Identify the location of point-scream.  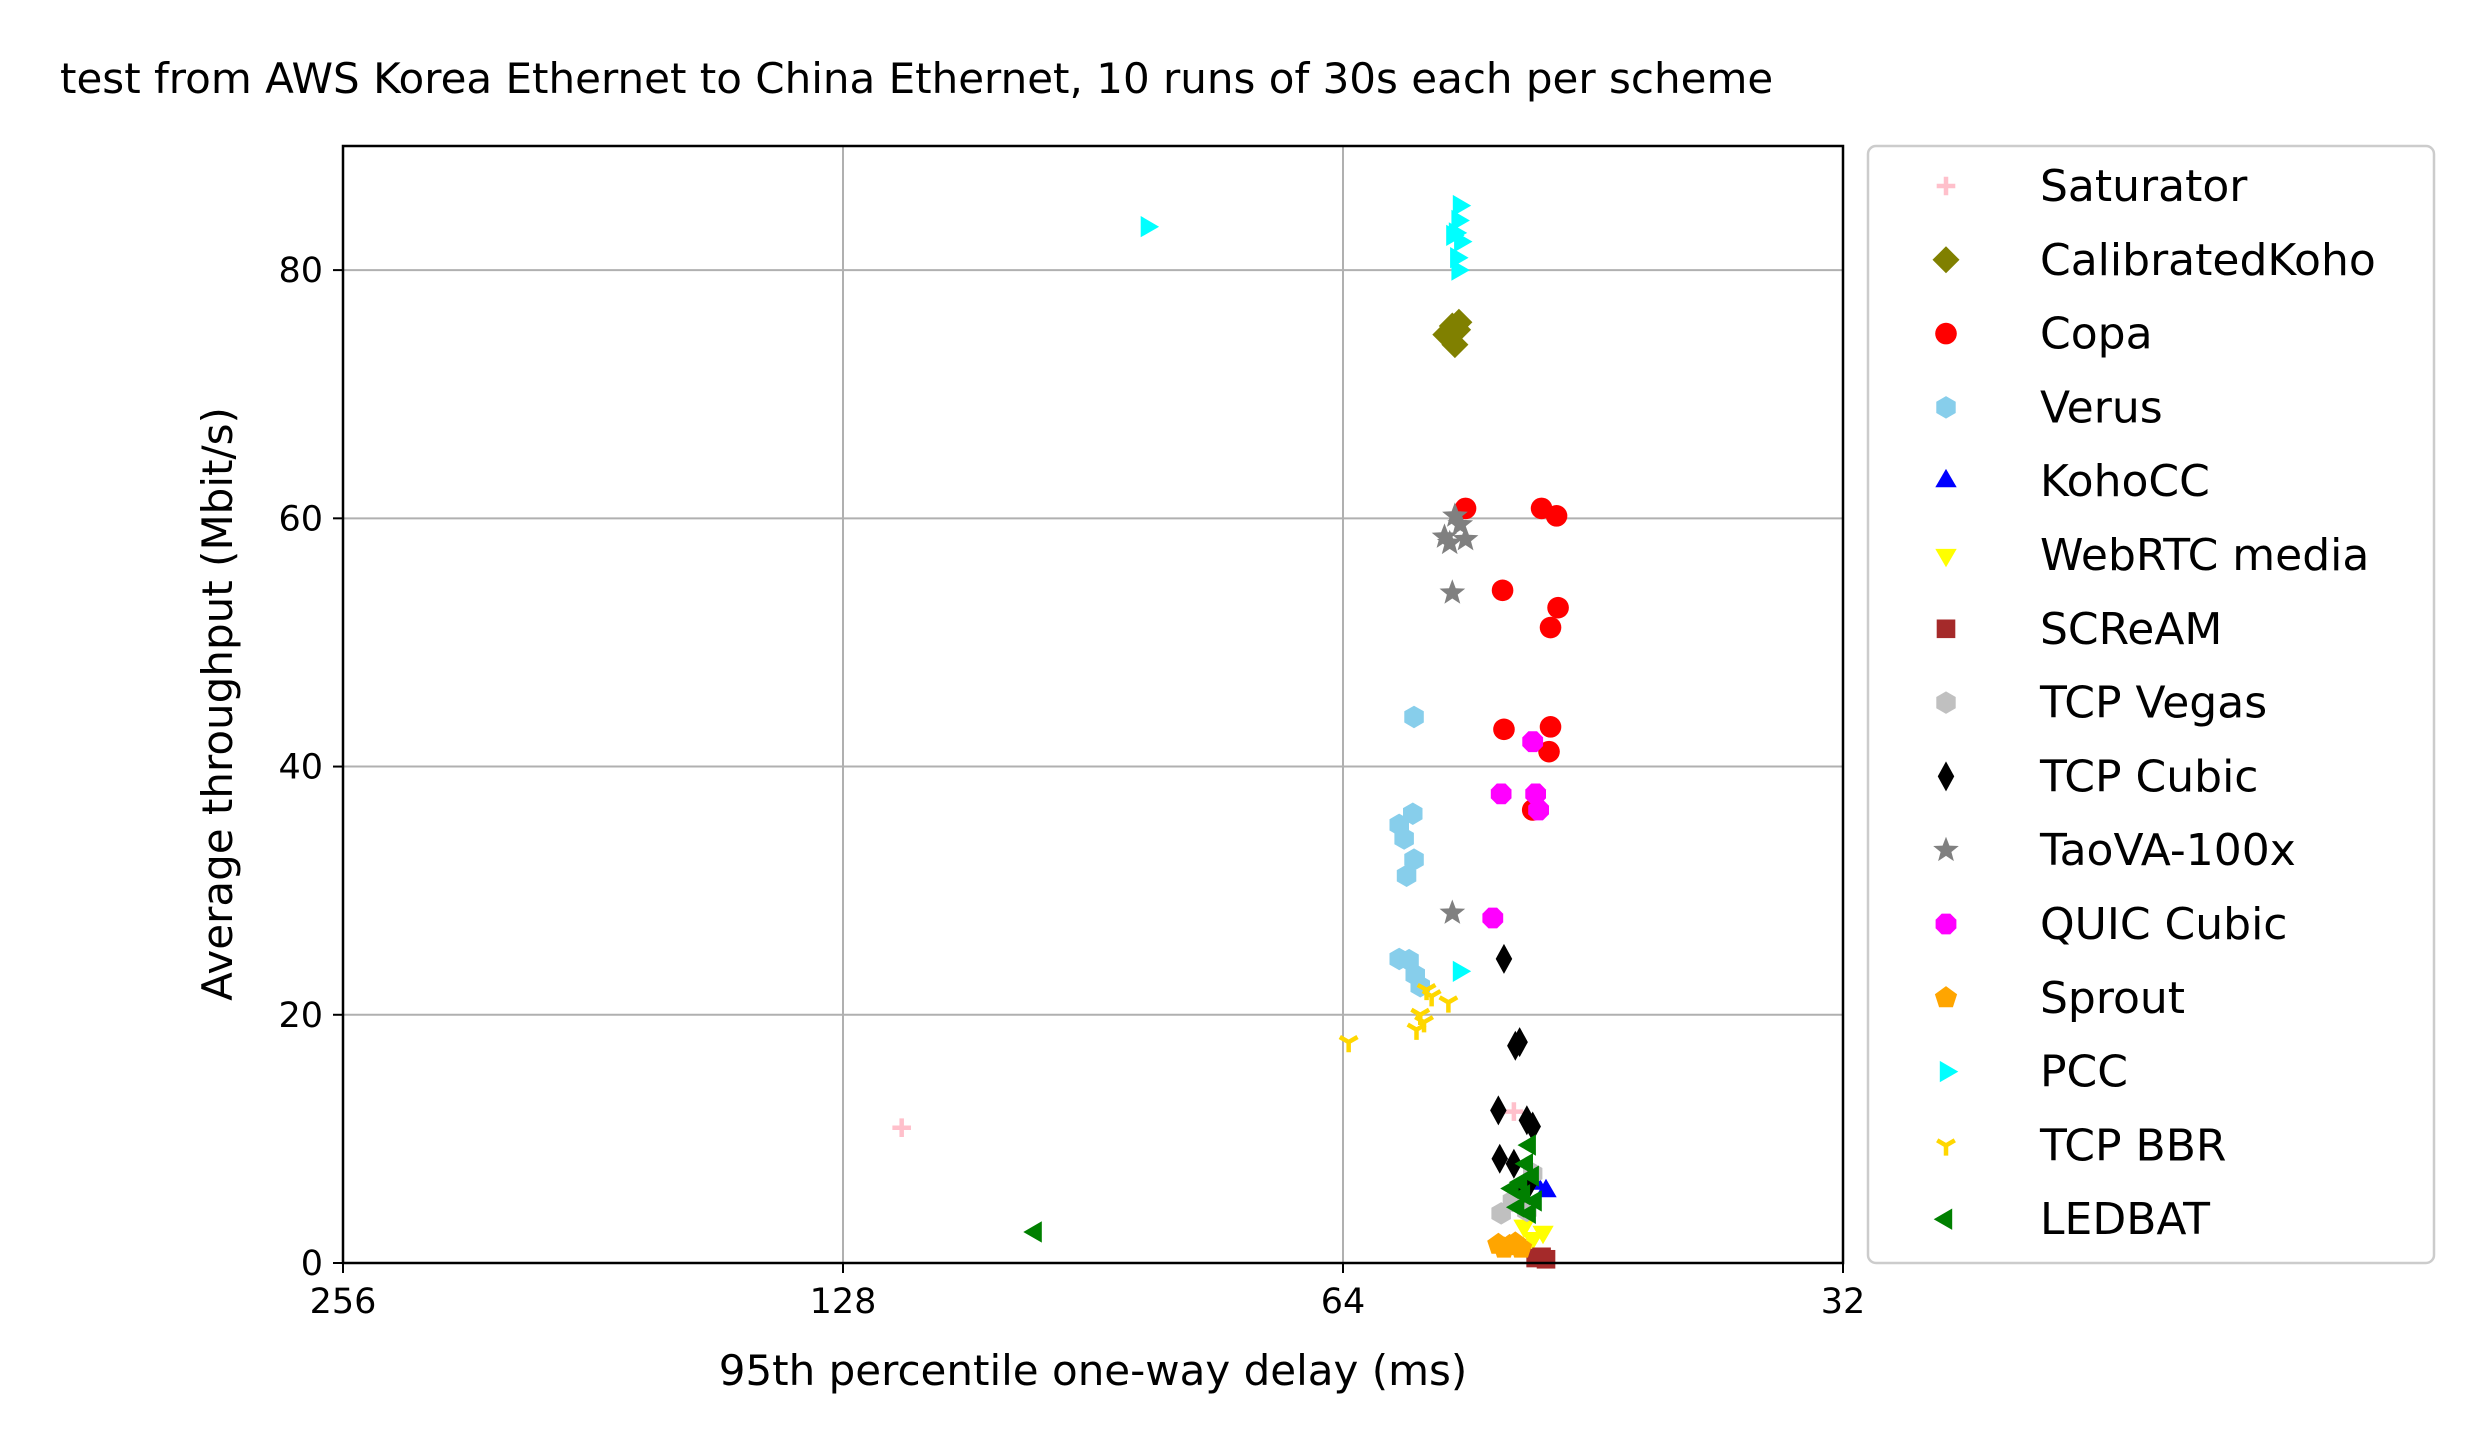
(1541, 1257).